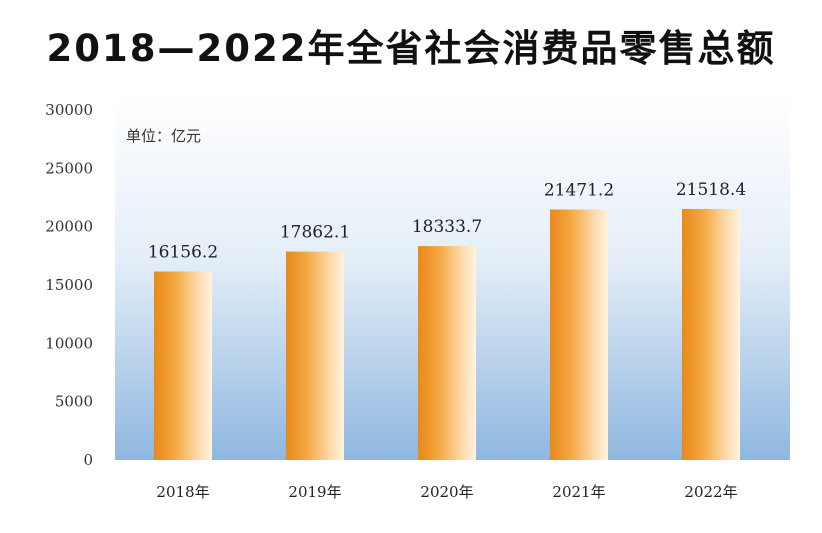 The width and height of the screenshot is (822, 533). I want to click on bar-value-label: 21471.2, so click(579, 191).